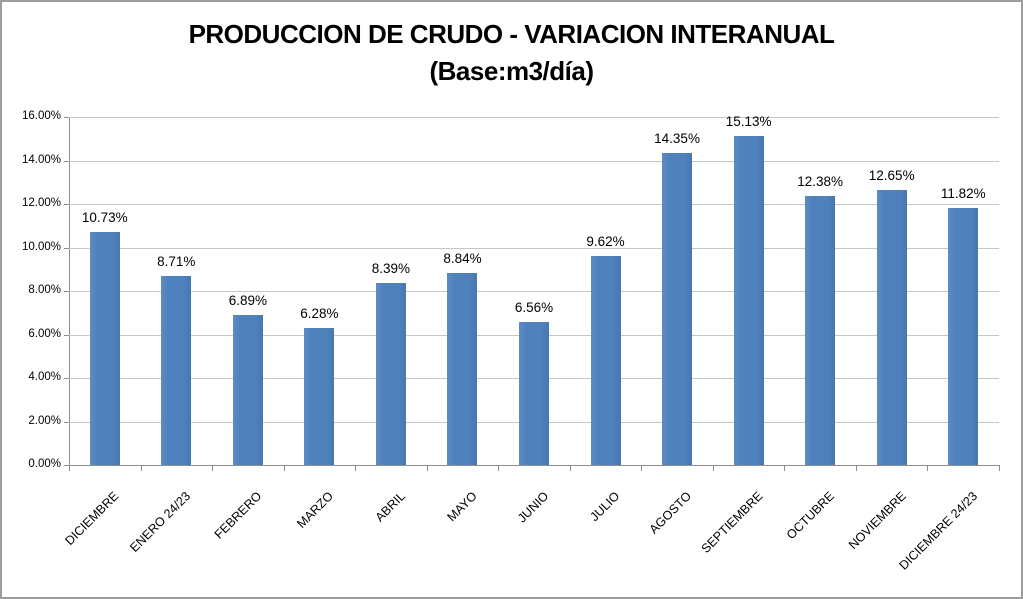 The width and height of the screenshot is (1023, 599). Describe the element at coordinates (44, 420) in the screenshot. I see `y-axis-tick-label: 2.00%` at that location.